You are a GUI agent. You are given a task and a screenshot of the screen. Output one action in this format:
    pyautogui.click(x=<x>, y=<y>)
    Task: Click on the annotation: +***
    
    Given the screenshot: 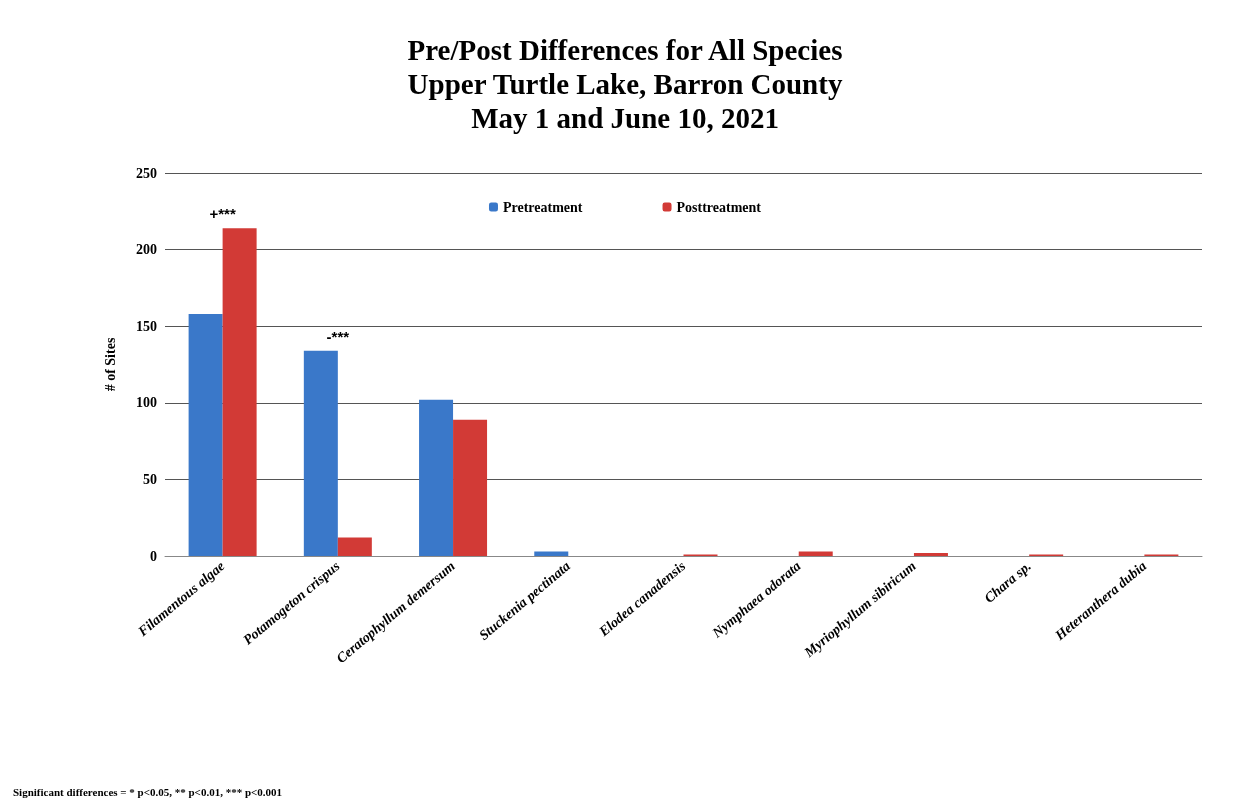 What is the action you would take?
    pyautogui.click(x=222, y=214)
    